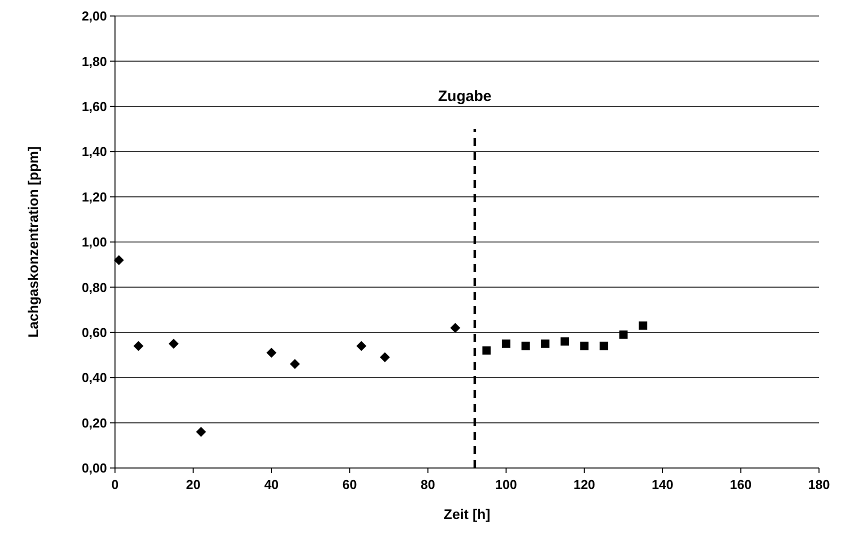 The image size is (846, 537). I want to click on x-tick-label: 140, so click(663, 484).